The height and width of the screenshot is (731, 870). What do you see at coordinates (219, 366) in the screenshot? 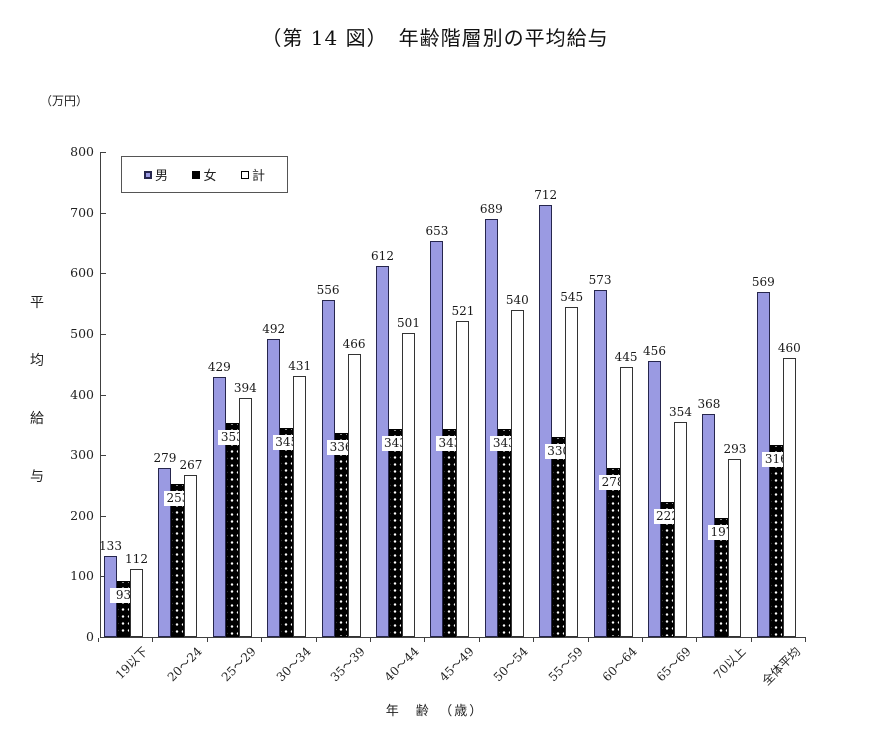
I see `bar-value-label: 429` at bounding box center [219, 366].